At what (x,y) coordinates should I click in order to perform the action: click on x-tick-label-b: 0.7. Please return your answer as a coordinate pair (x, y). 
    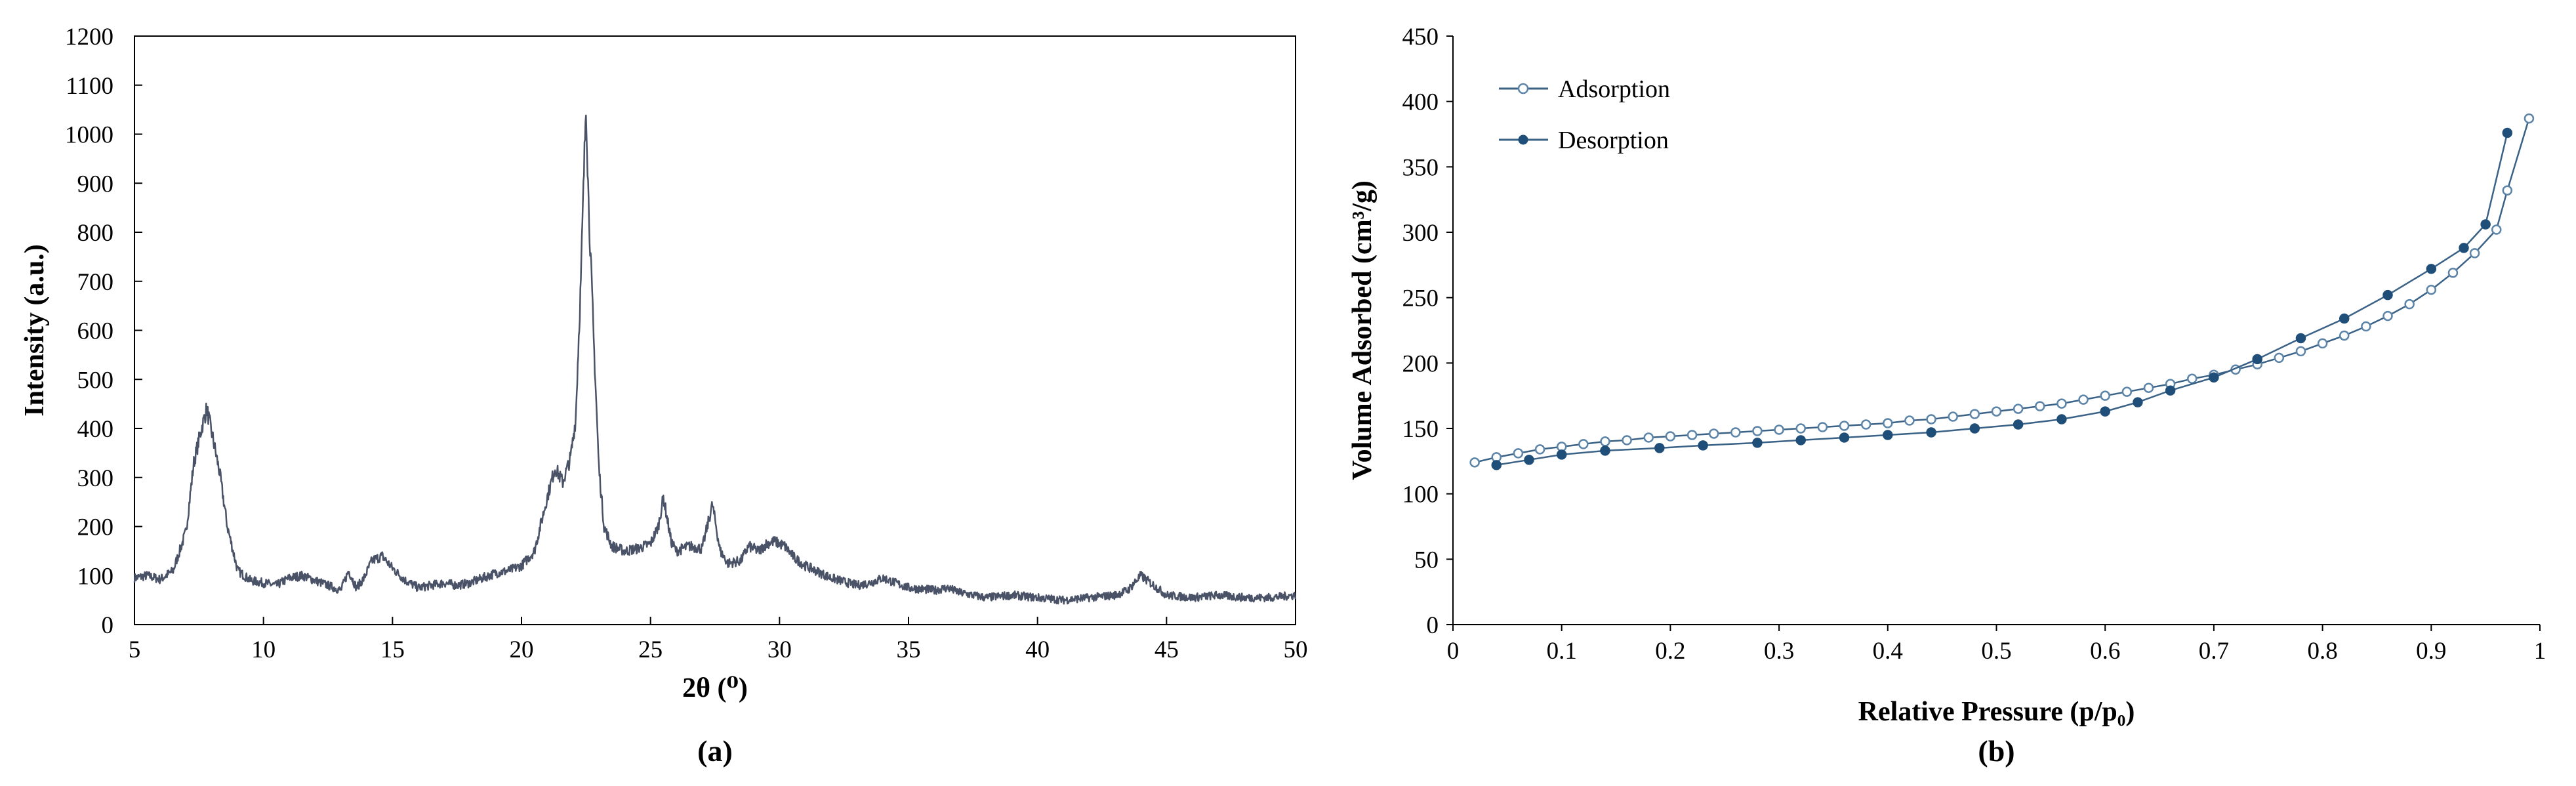
    Looking at the image, I should click on (2214, 651).